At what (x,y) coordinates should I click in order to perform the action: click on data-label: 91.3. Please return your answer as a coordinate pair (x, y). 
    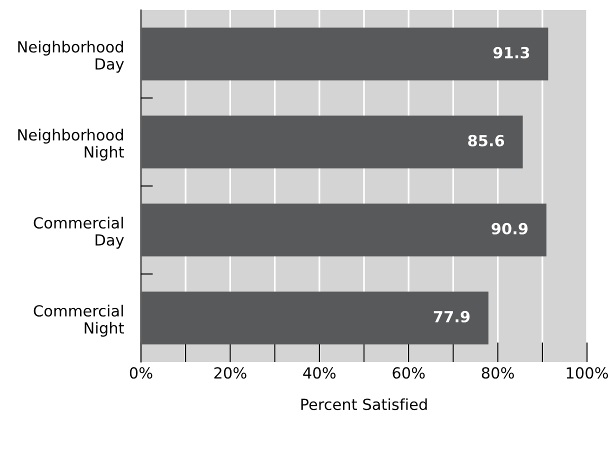
    Looking at the image, I should click on (511, 52).